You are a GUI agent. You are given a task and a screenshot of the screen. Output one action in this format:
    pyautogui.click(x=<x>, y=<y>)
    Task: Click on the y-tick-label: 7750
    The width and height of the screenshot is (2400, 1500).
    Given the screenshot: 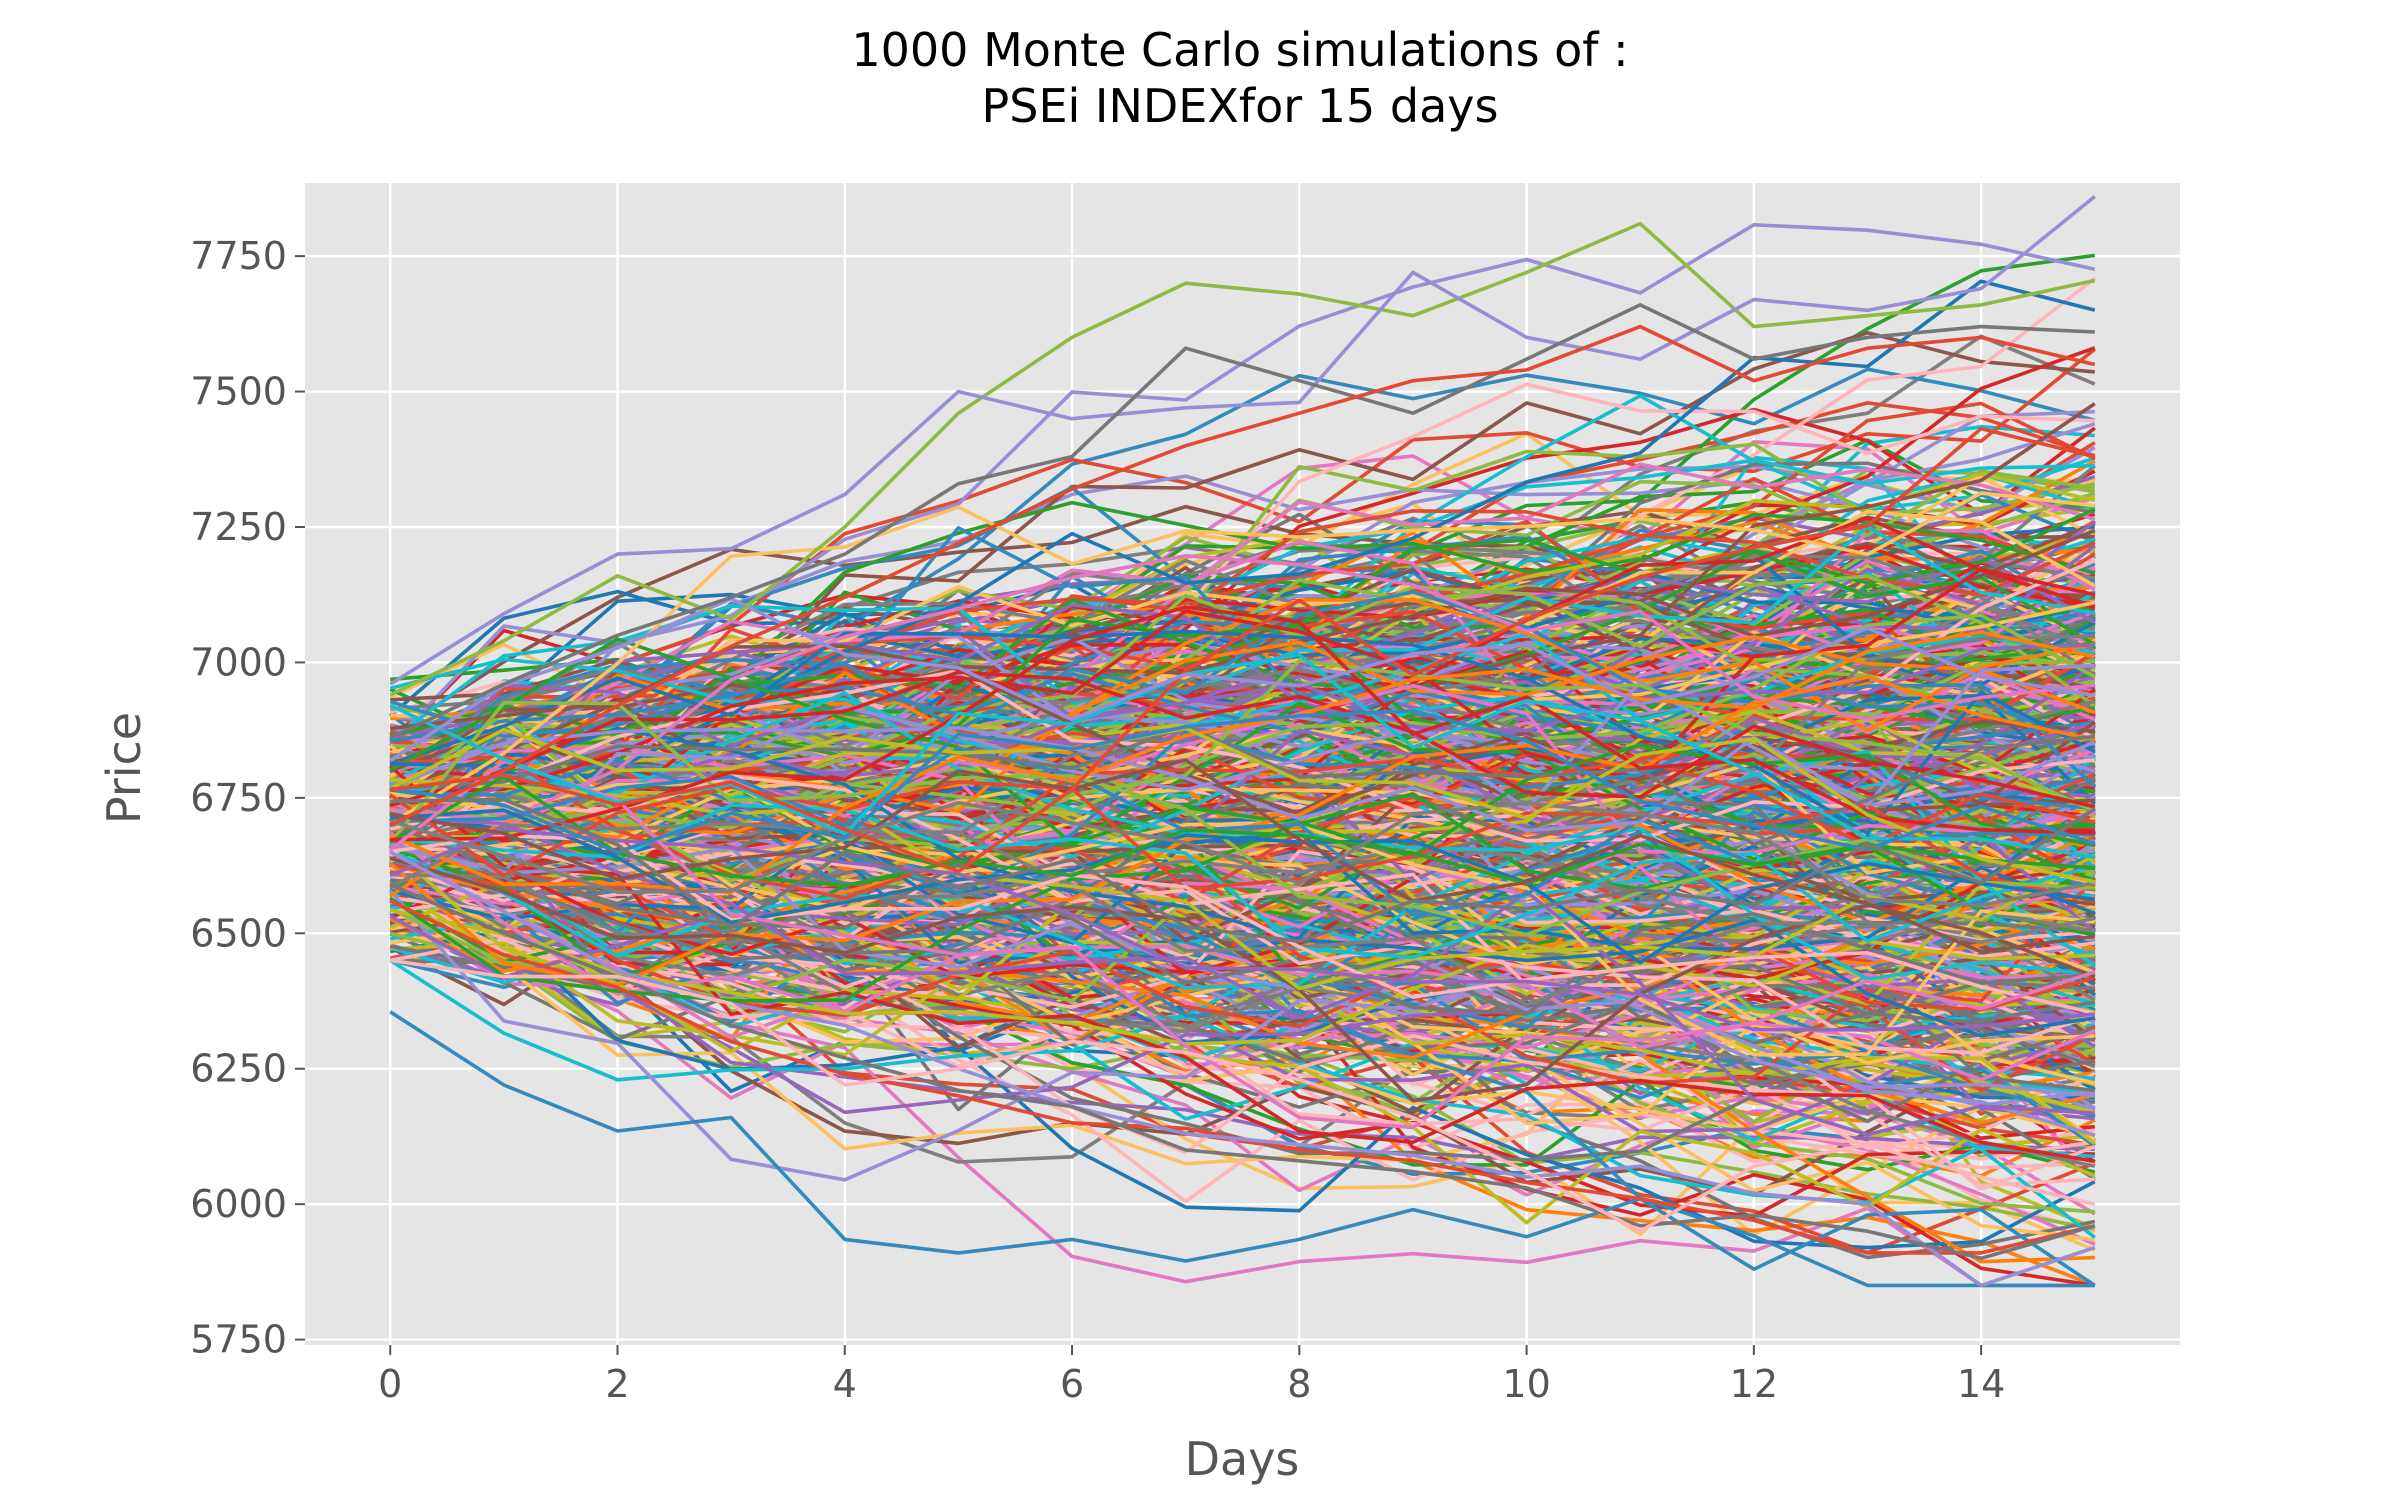 What is the action you would take?
    pyautogui.click(x=238, y=256)
    